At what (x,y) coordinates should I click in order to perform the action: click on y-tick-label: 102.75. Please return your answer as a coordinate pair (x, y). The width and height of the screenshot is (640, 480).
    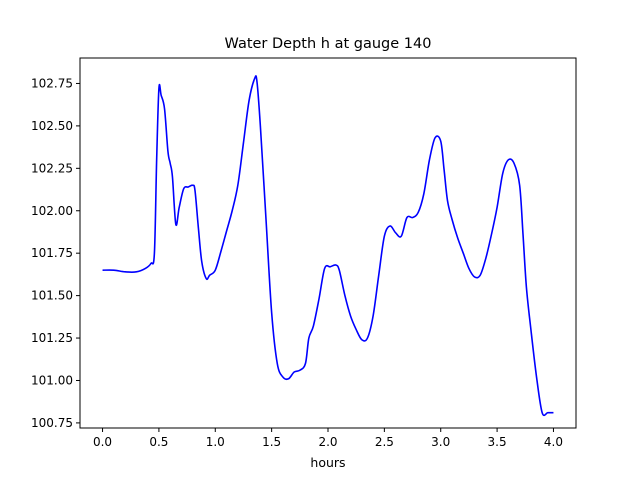
    Looking at the image, I should click on (52, 83).